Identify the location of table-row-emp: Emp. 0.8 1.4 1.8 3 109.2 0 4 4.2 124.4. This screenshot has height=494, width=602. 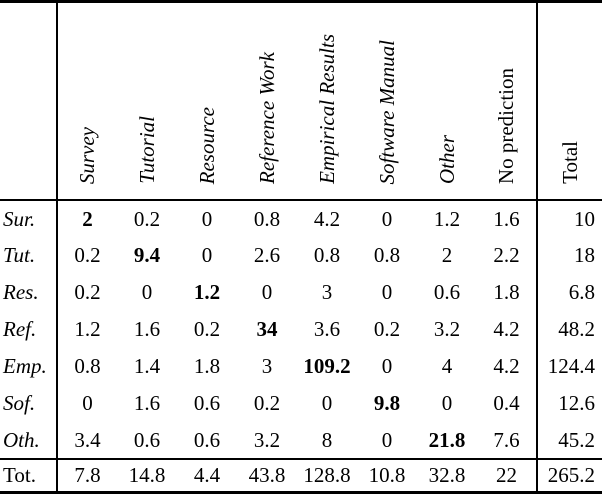
(301, 366).